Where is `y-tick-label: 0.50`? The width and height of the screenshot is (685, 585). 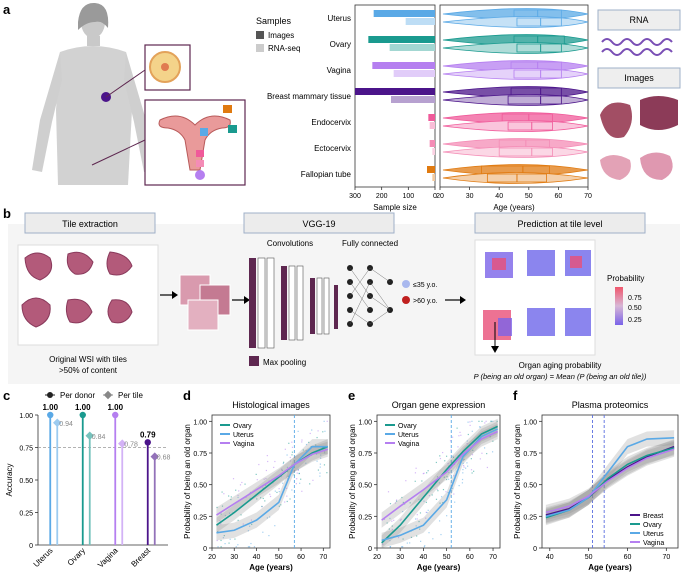
y-tick-label: 0.50 is located at coordinates (365, 486).